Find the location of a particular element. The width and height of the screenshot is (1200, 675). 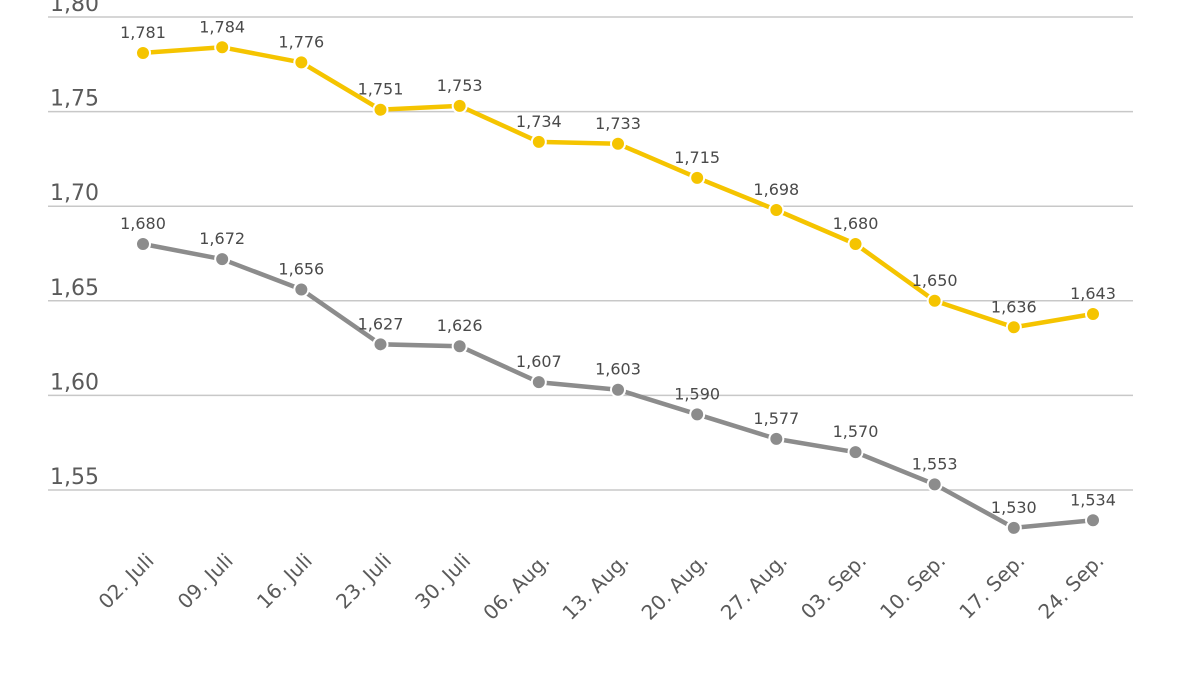

y-tick-label: 1,75 is located at coordinates (74, 99).